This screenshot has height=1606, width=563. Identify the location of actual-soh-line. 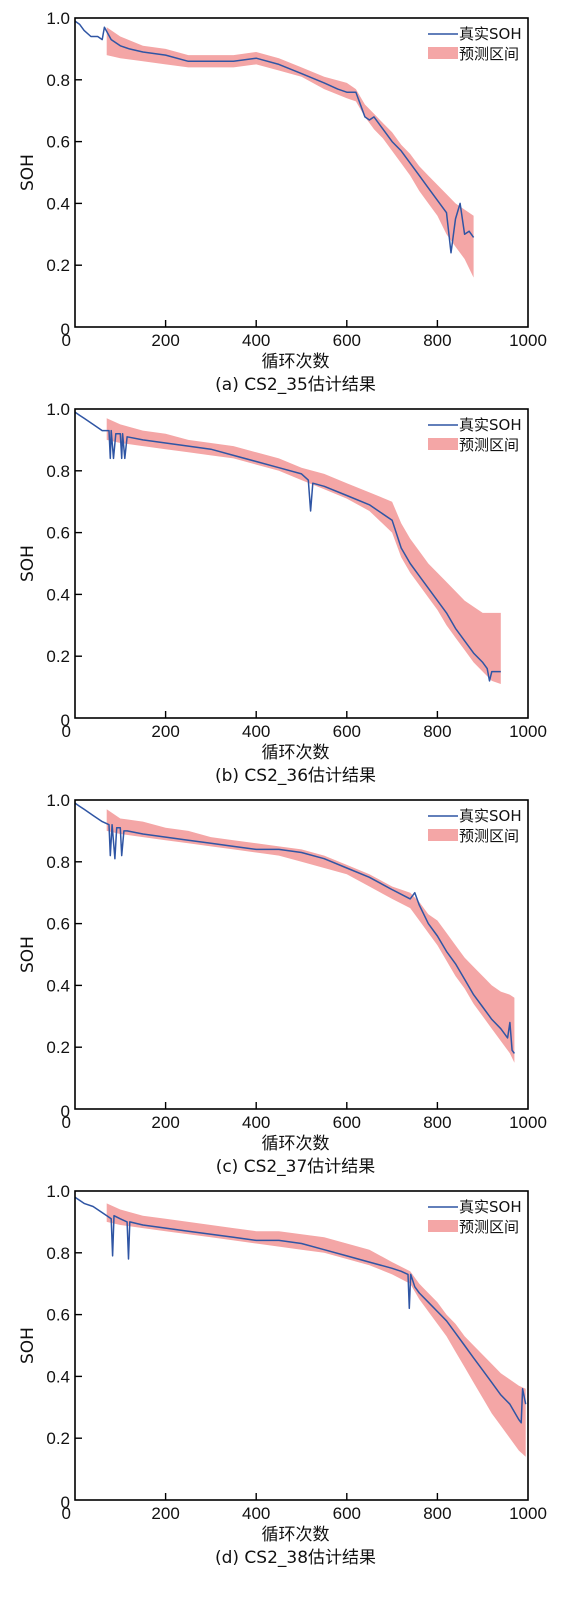
(288, 546).